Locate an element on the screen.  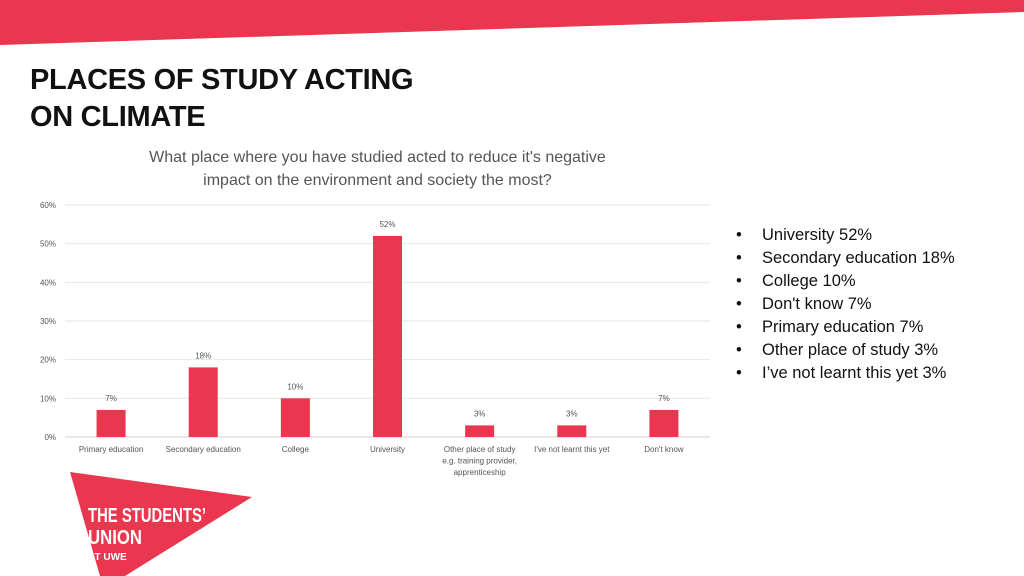
x-category-label: Other place of study is located at coordinates (480, 449).